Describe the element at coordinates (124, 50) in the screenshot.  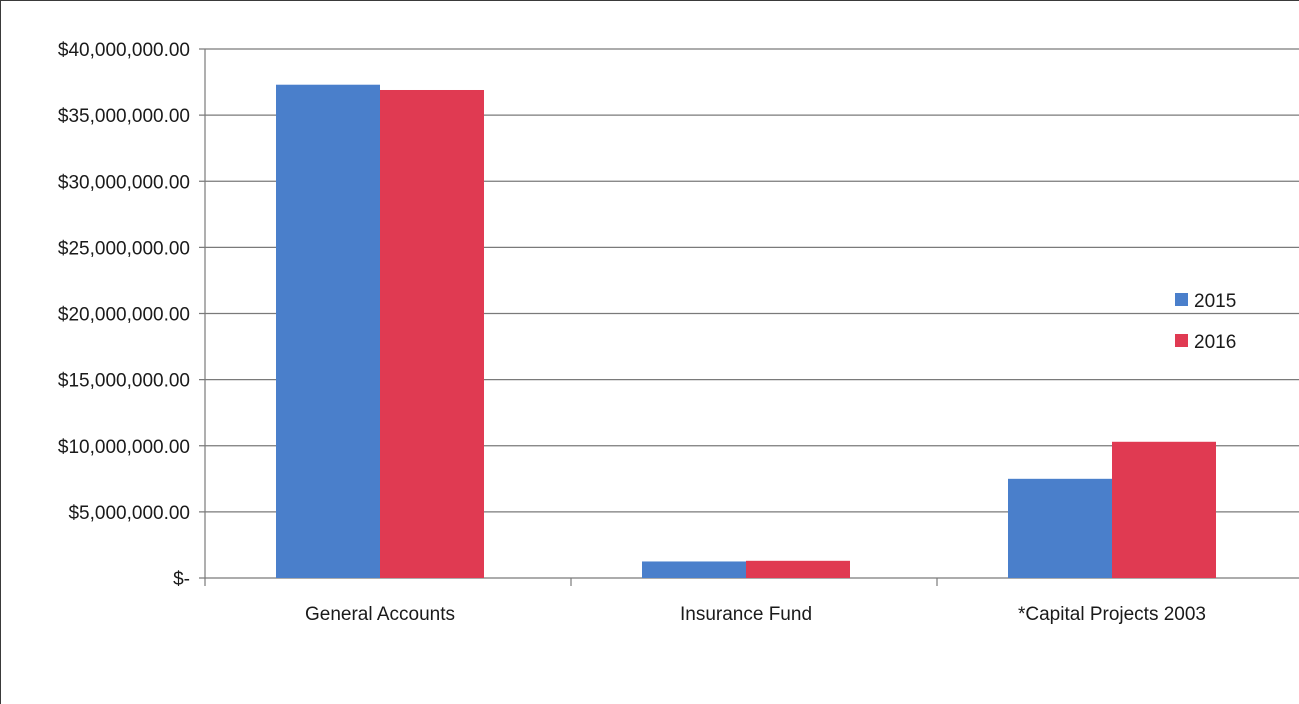
I see `y-tick-label: $40,000,000.00` at that location.